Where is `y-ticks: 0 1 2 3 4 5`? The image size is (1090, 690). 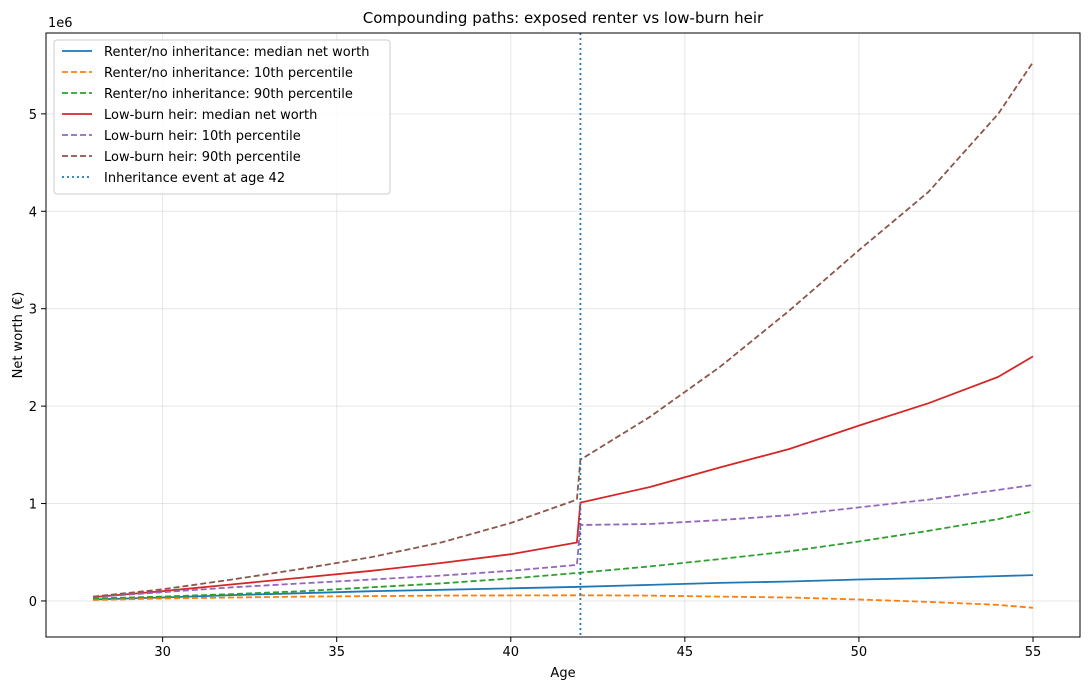 y-ticks: 0 1 2 3 4 5 is located at coordinates (37, 359).